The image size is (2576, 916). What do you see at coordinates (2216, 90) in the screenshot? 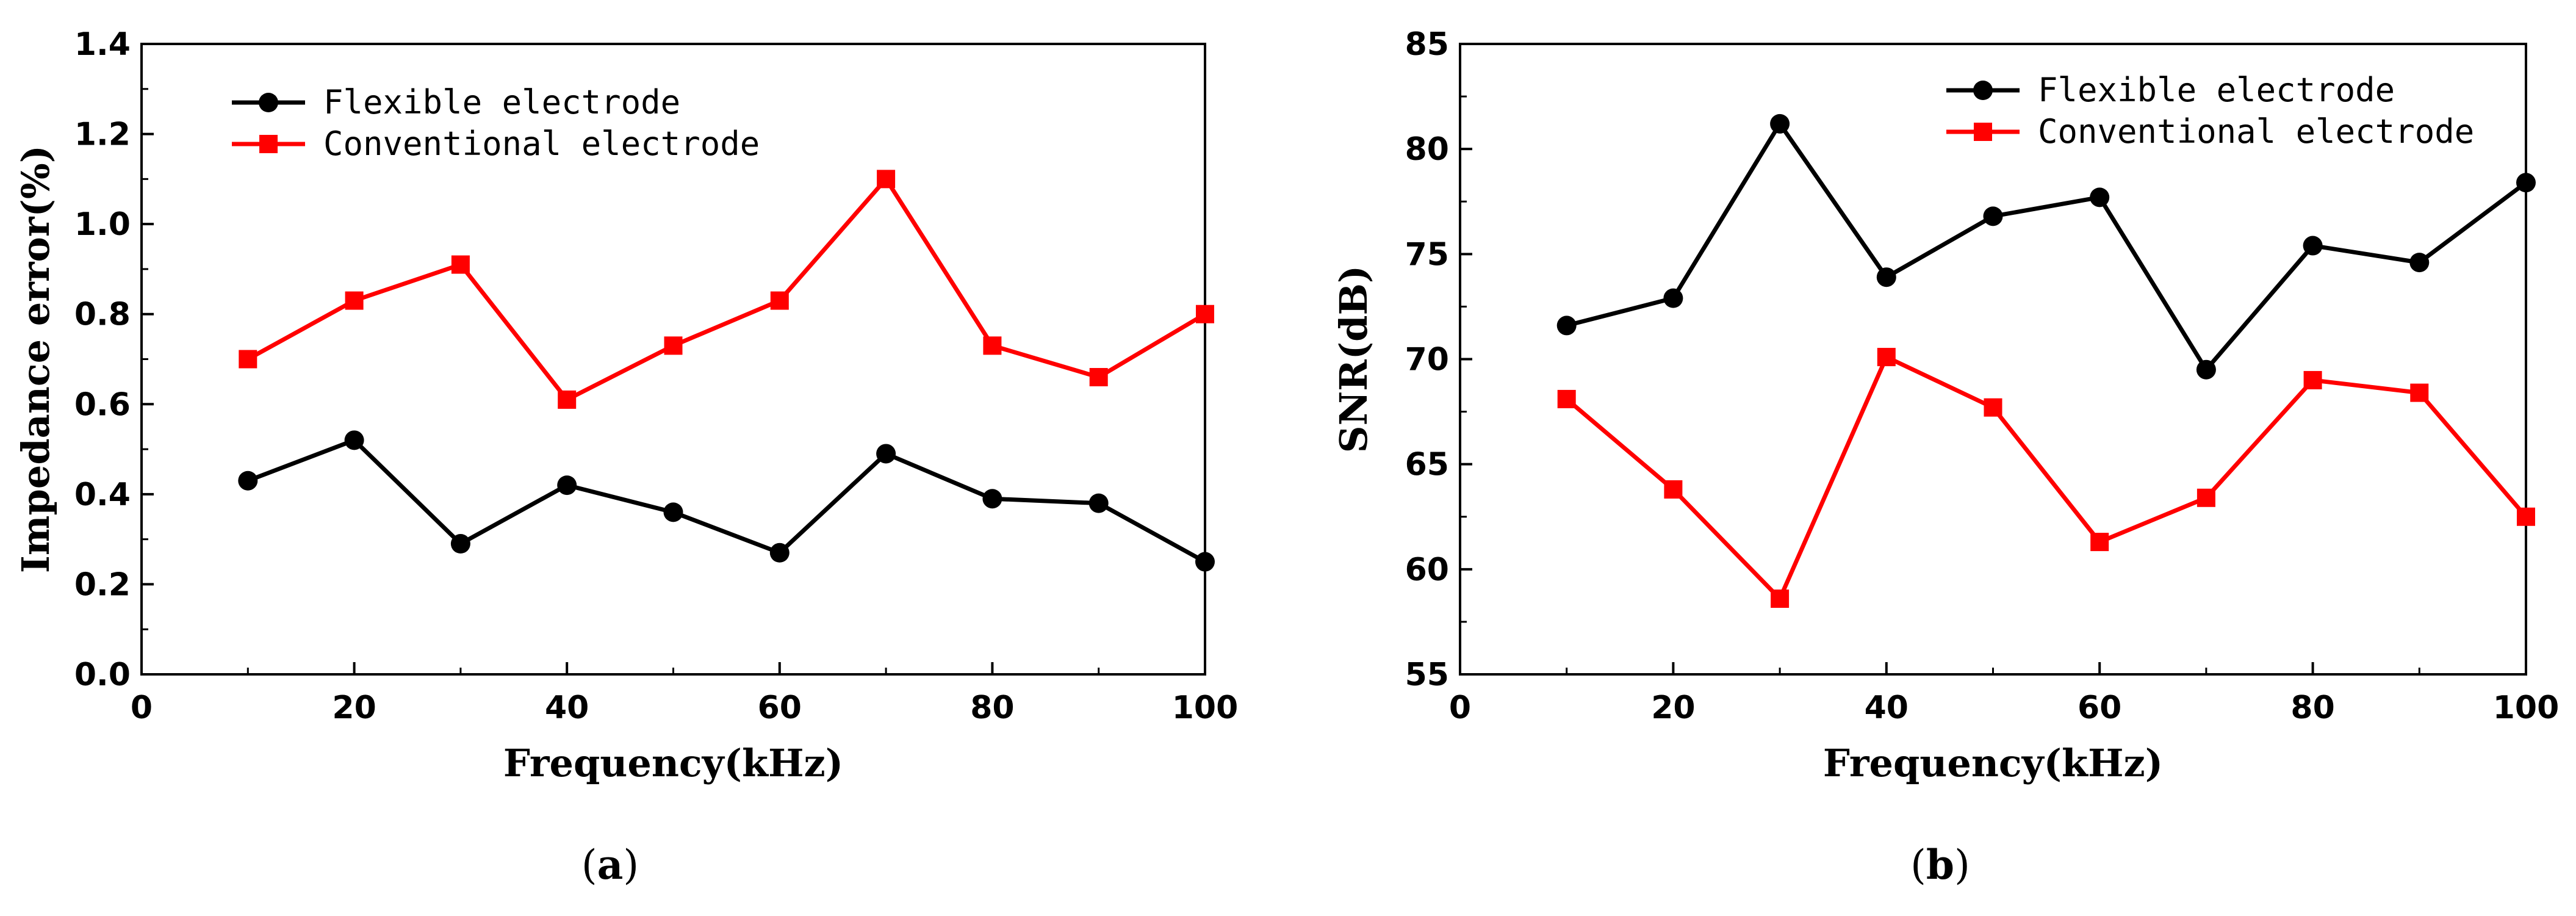
I see `chart-b-legend-label: Flexible electrode` at bounding box center [2216, 90].